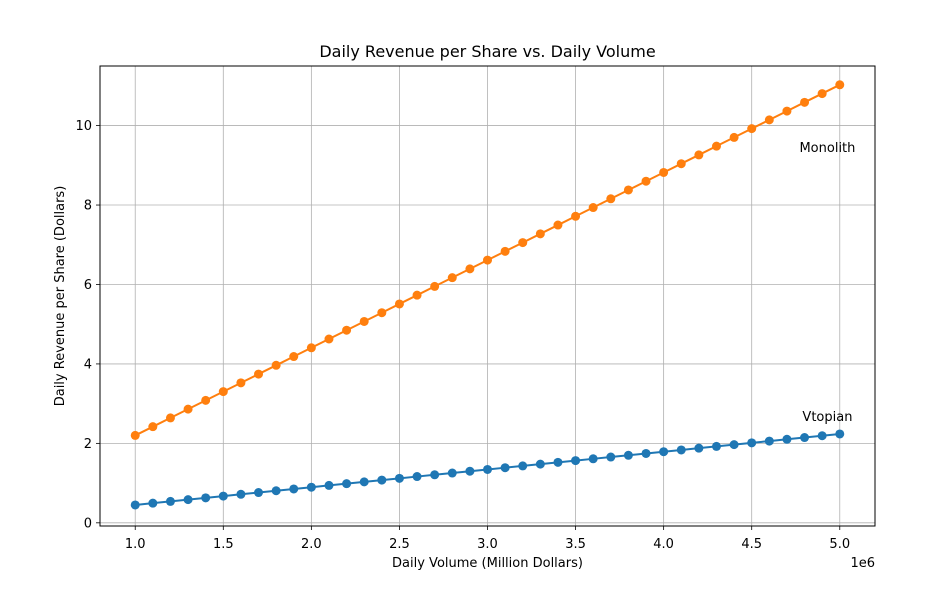 The image size is (946, 592). What do you see at coordinates (751, 544) in the screenshot?
I see `x-tick-label: 4.5` at bounding box center [751, 544].